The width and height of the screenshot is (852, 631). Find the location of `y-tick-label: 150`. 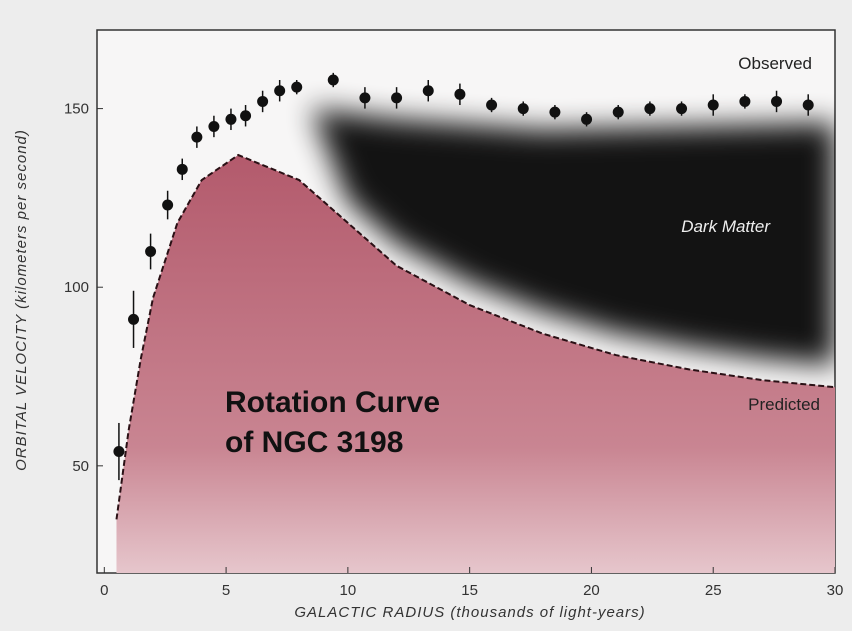

y-tick-label: 150 is located at coordinates (76, 109).